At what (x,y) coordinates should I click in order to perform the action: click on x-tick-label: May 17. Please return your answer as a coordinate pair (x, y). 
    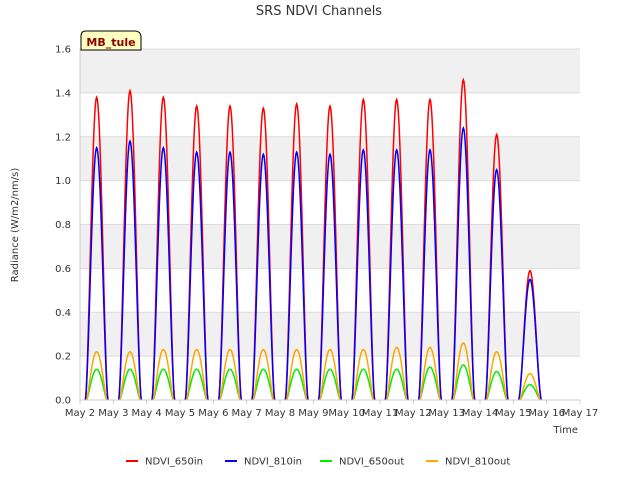
    Looking at the image, I should click on (580, 413).